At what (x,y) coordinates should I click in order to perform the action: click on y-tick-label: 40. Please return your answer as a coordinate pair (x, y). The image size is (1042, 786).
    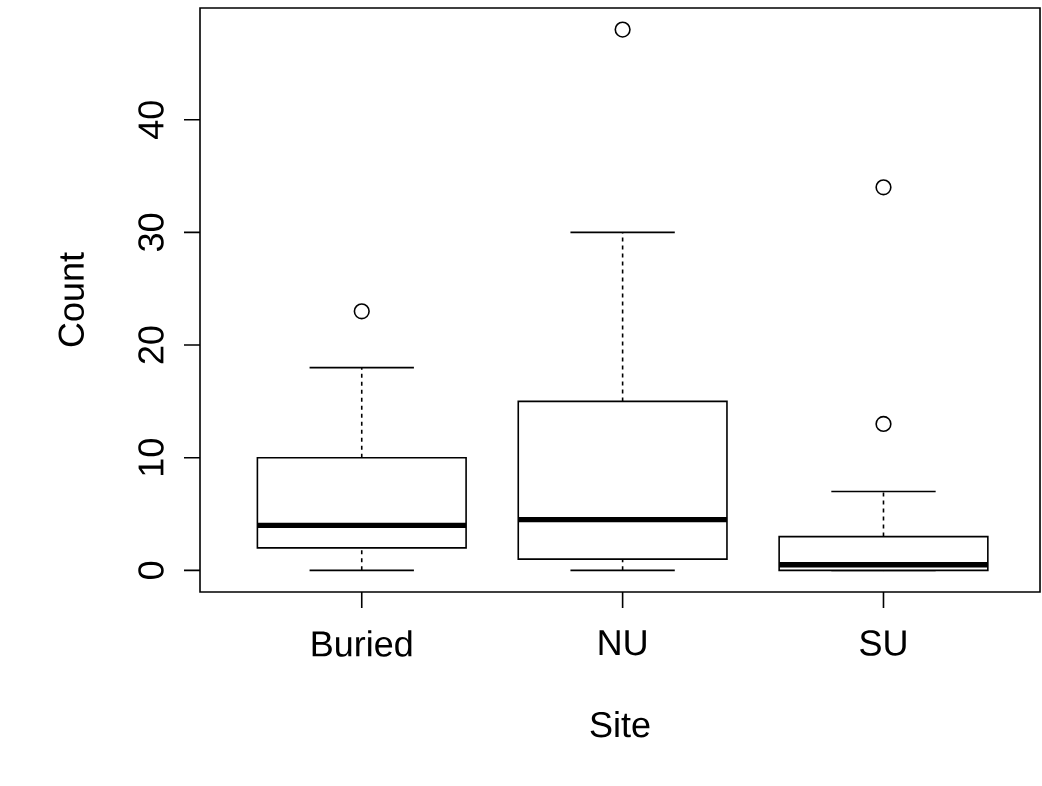
    Looking at the image, I should click on (151, 120).